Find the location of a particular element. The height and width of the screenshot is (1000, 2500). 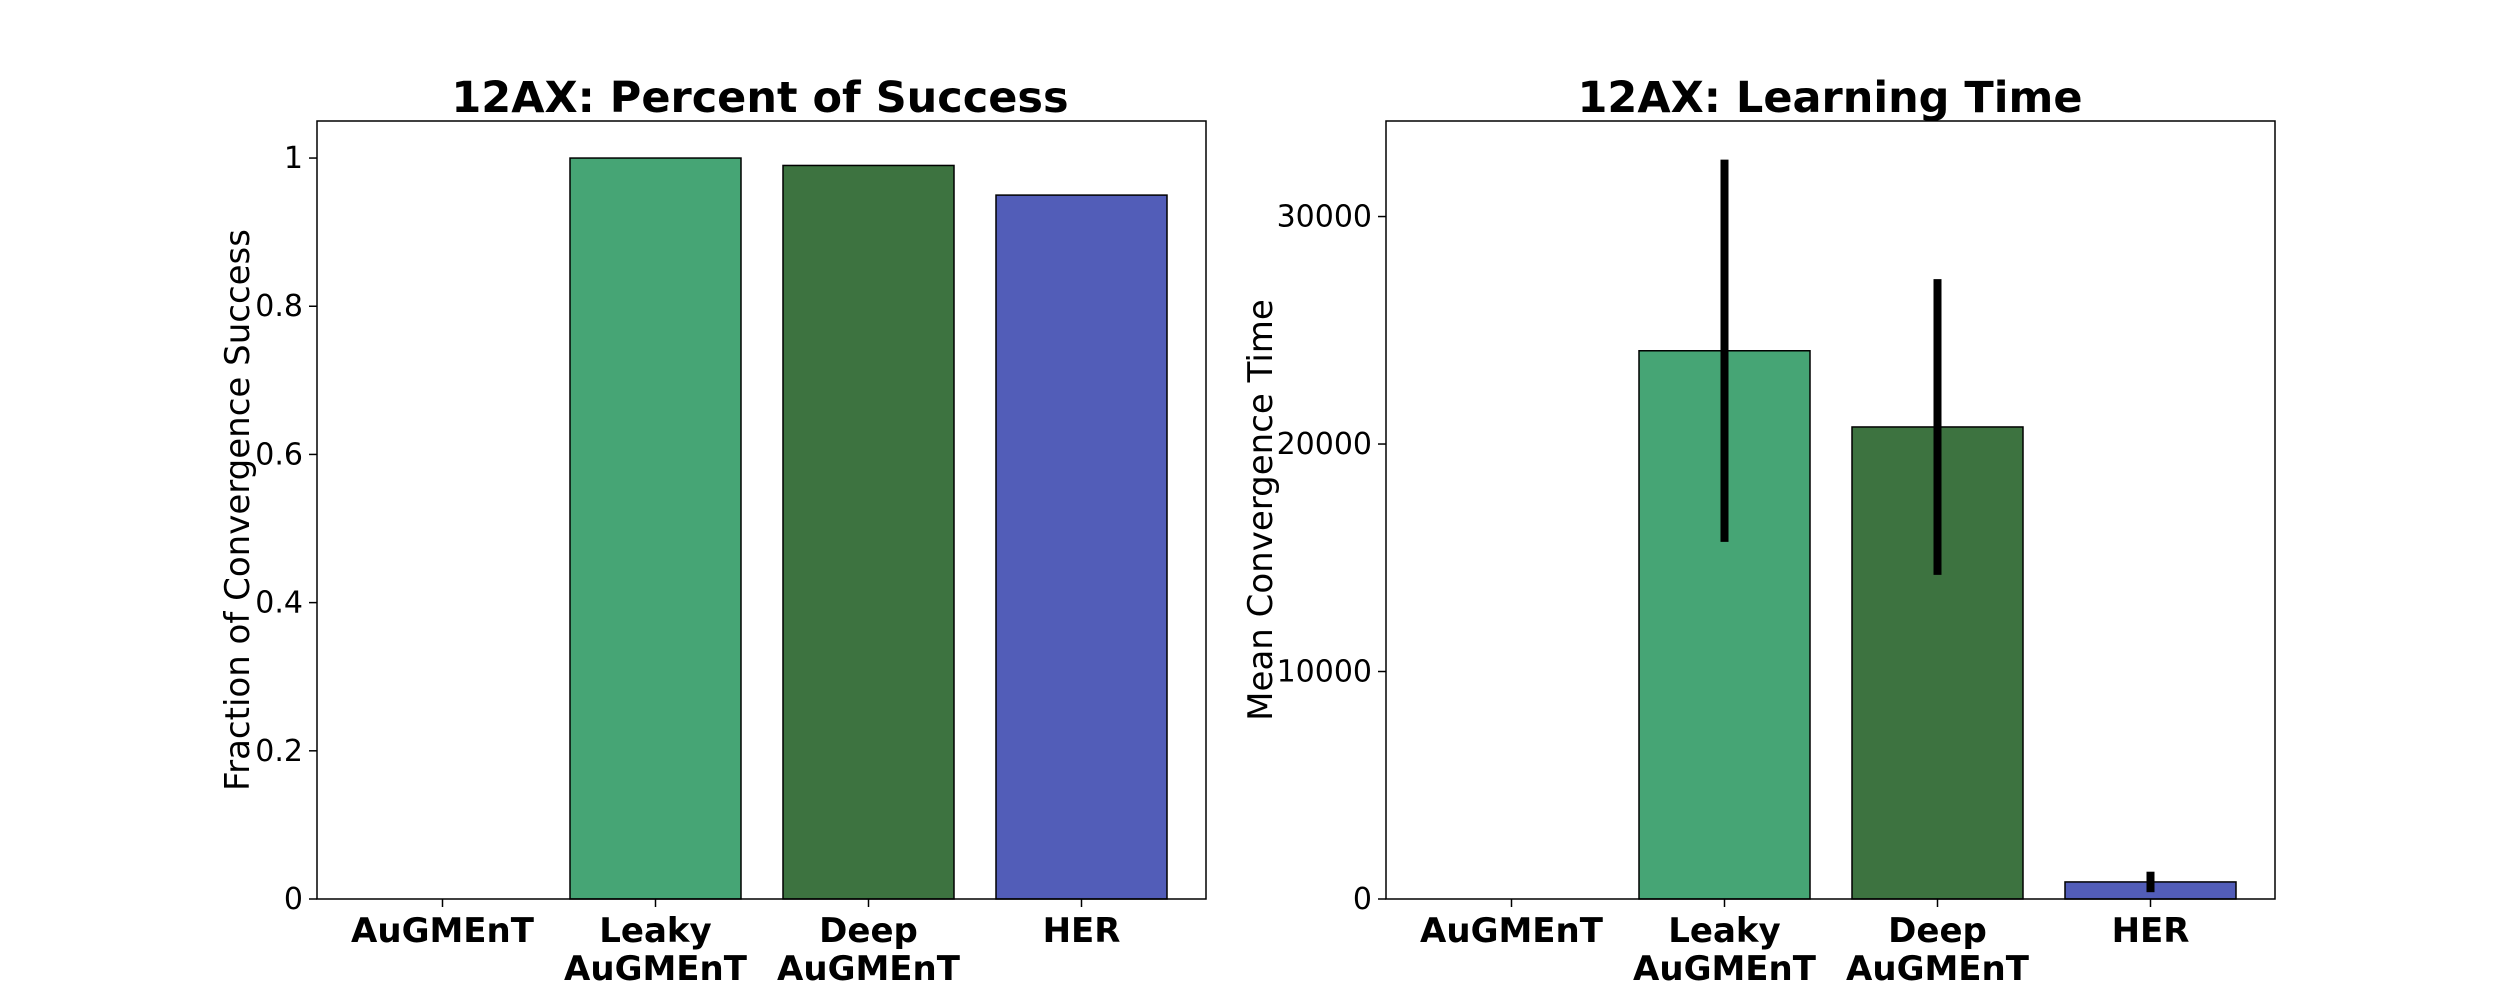

y-ticks: 0 0.2 0.4 0.6 0.8 1 is located at coordinates (286, 529).